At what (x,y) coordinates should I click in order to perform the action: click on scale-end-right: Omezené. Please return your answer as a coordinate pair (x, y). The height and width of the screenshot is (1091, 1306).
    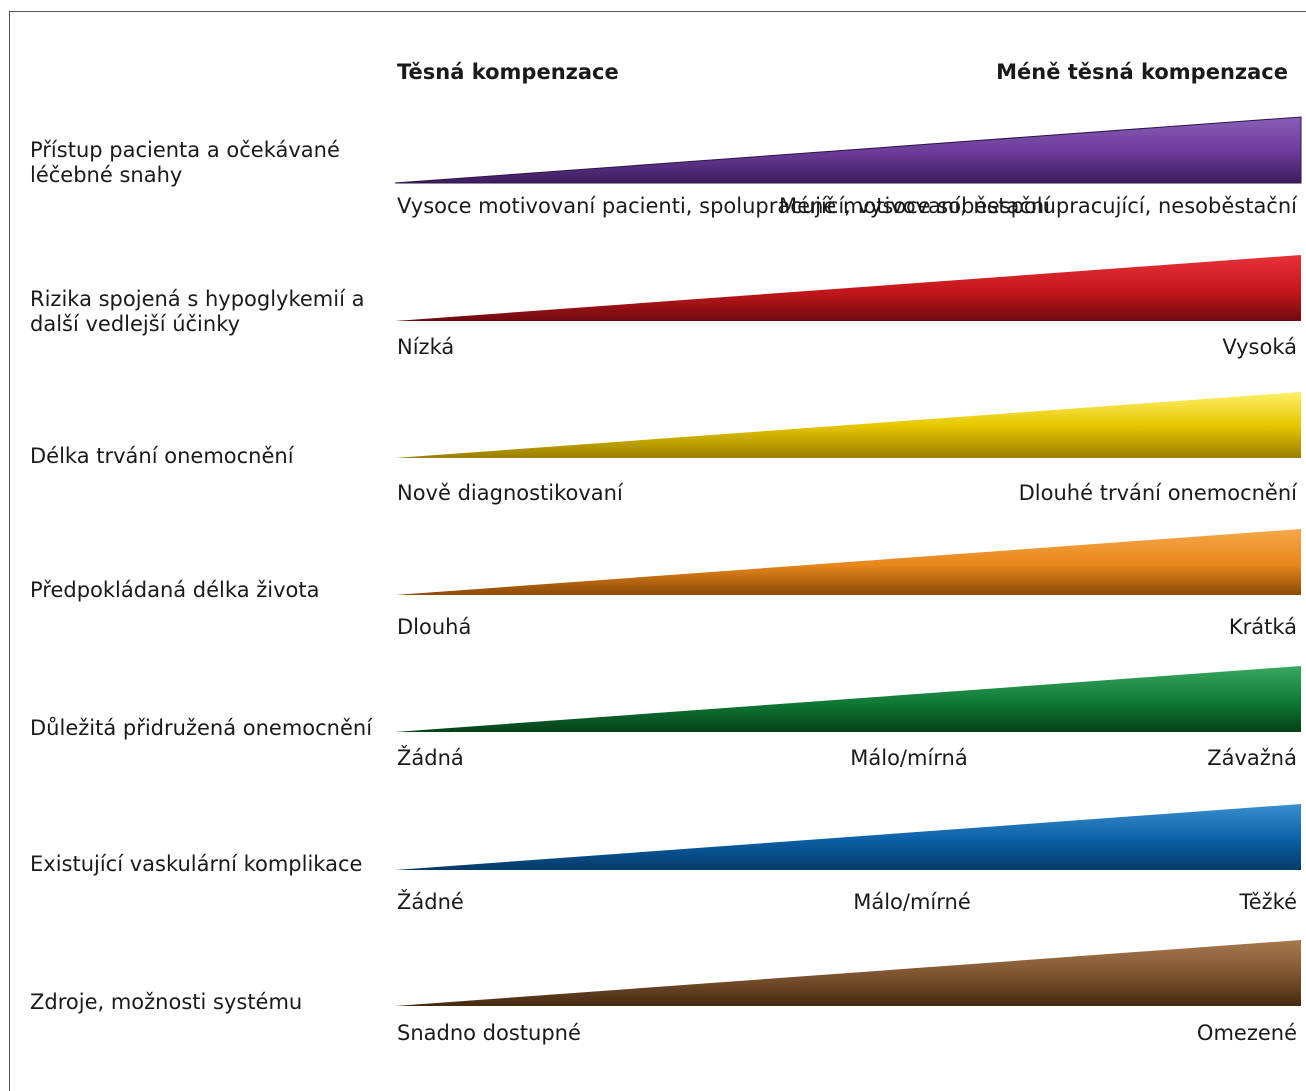
    Looking at the image, I should click on (1246, 1033).